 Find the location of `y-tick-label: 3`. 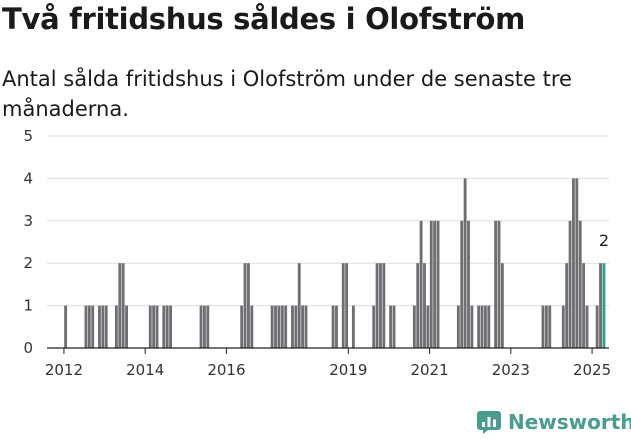

y-tick-label: 3 is located at coordinates (28, 221).